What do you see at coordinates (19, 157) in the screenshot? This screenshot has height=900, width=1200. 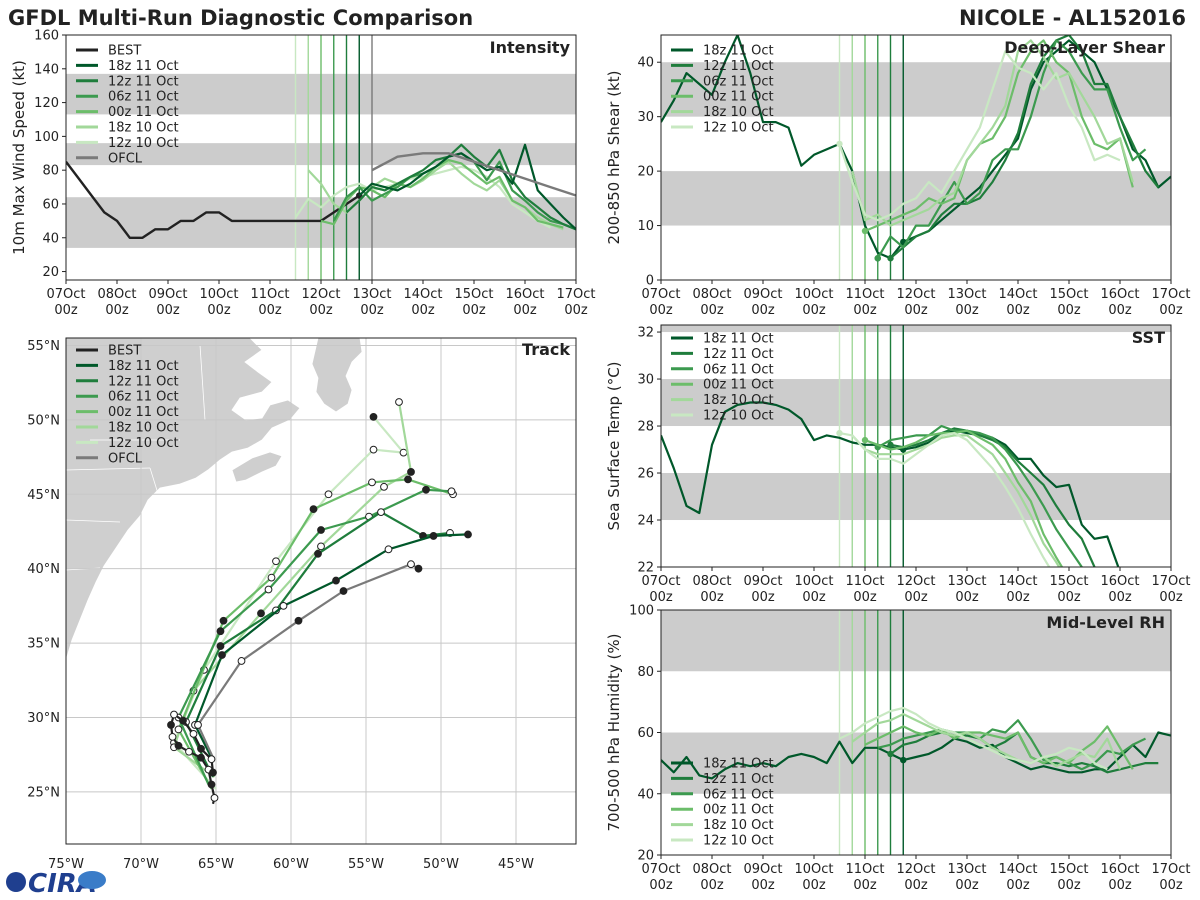 I see `y-axis-label: 10m Max Wind Speed (kt)` at bounding box center [19, 157].